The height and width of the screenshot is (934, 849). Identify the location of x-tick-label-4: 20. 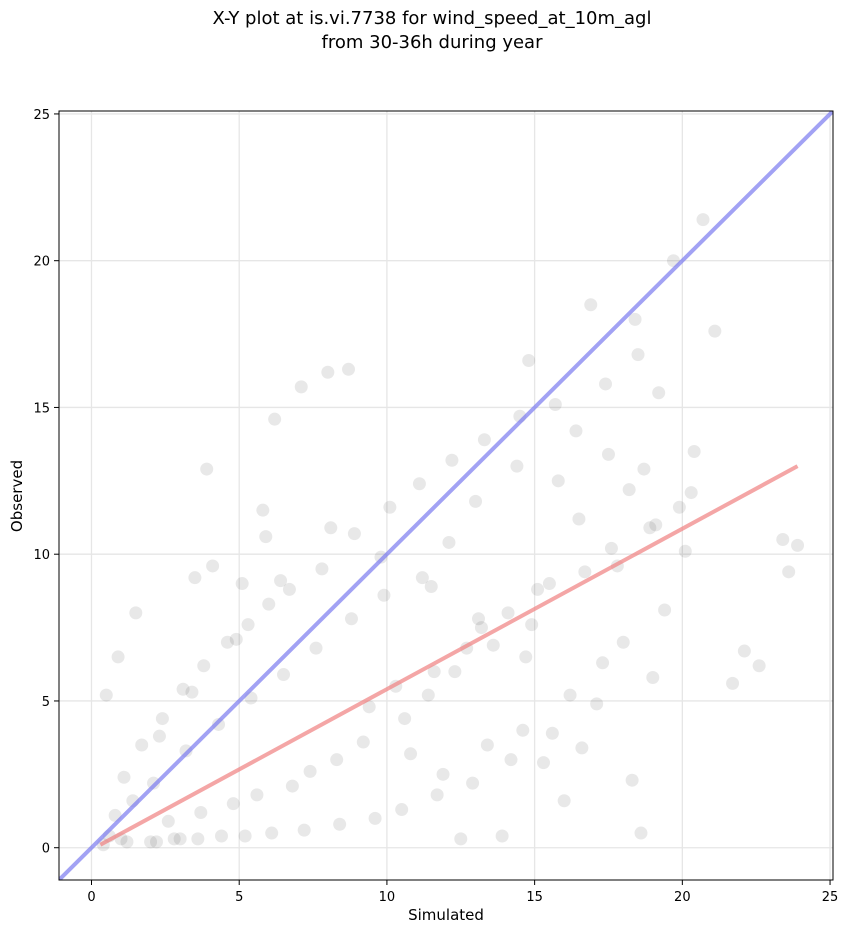
(682, 897).